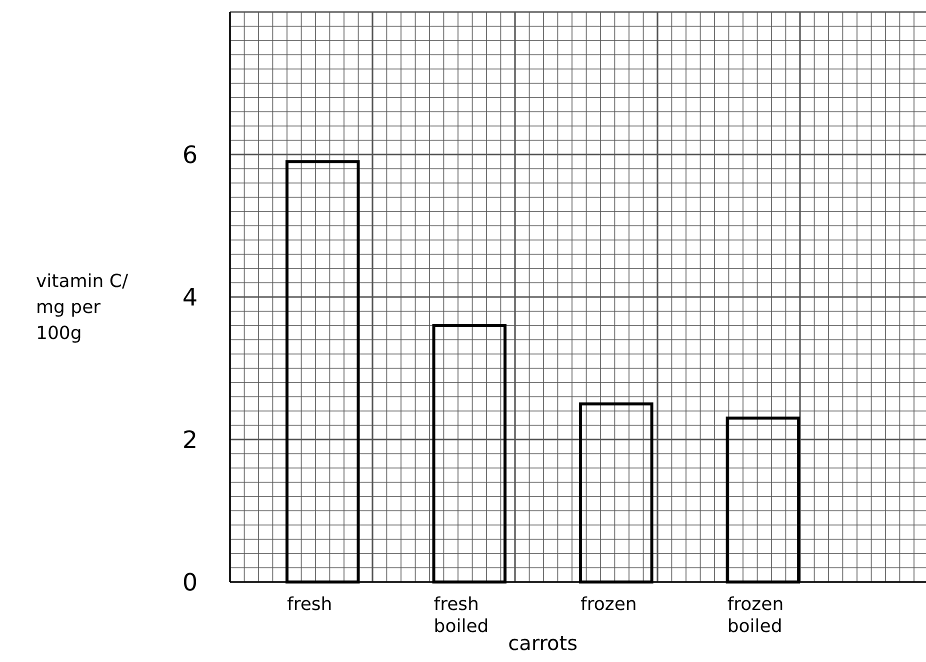 This screenshot has height=662, width=926. What do you see at coordinates (309, 604) in the screenshot?
I see `x-tick-label: fresh` at bounding box center [309, 604].